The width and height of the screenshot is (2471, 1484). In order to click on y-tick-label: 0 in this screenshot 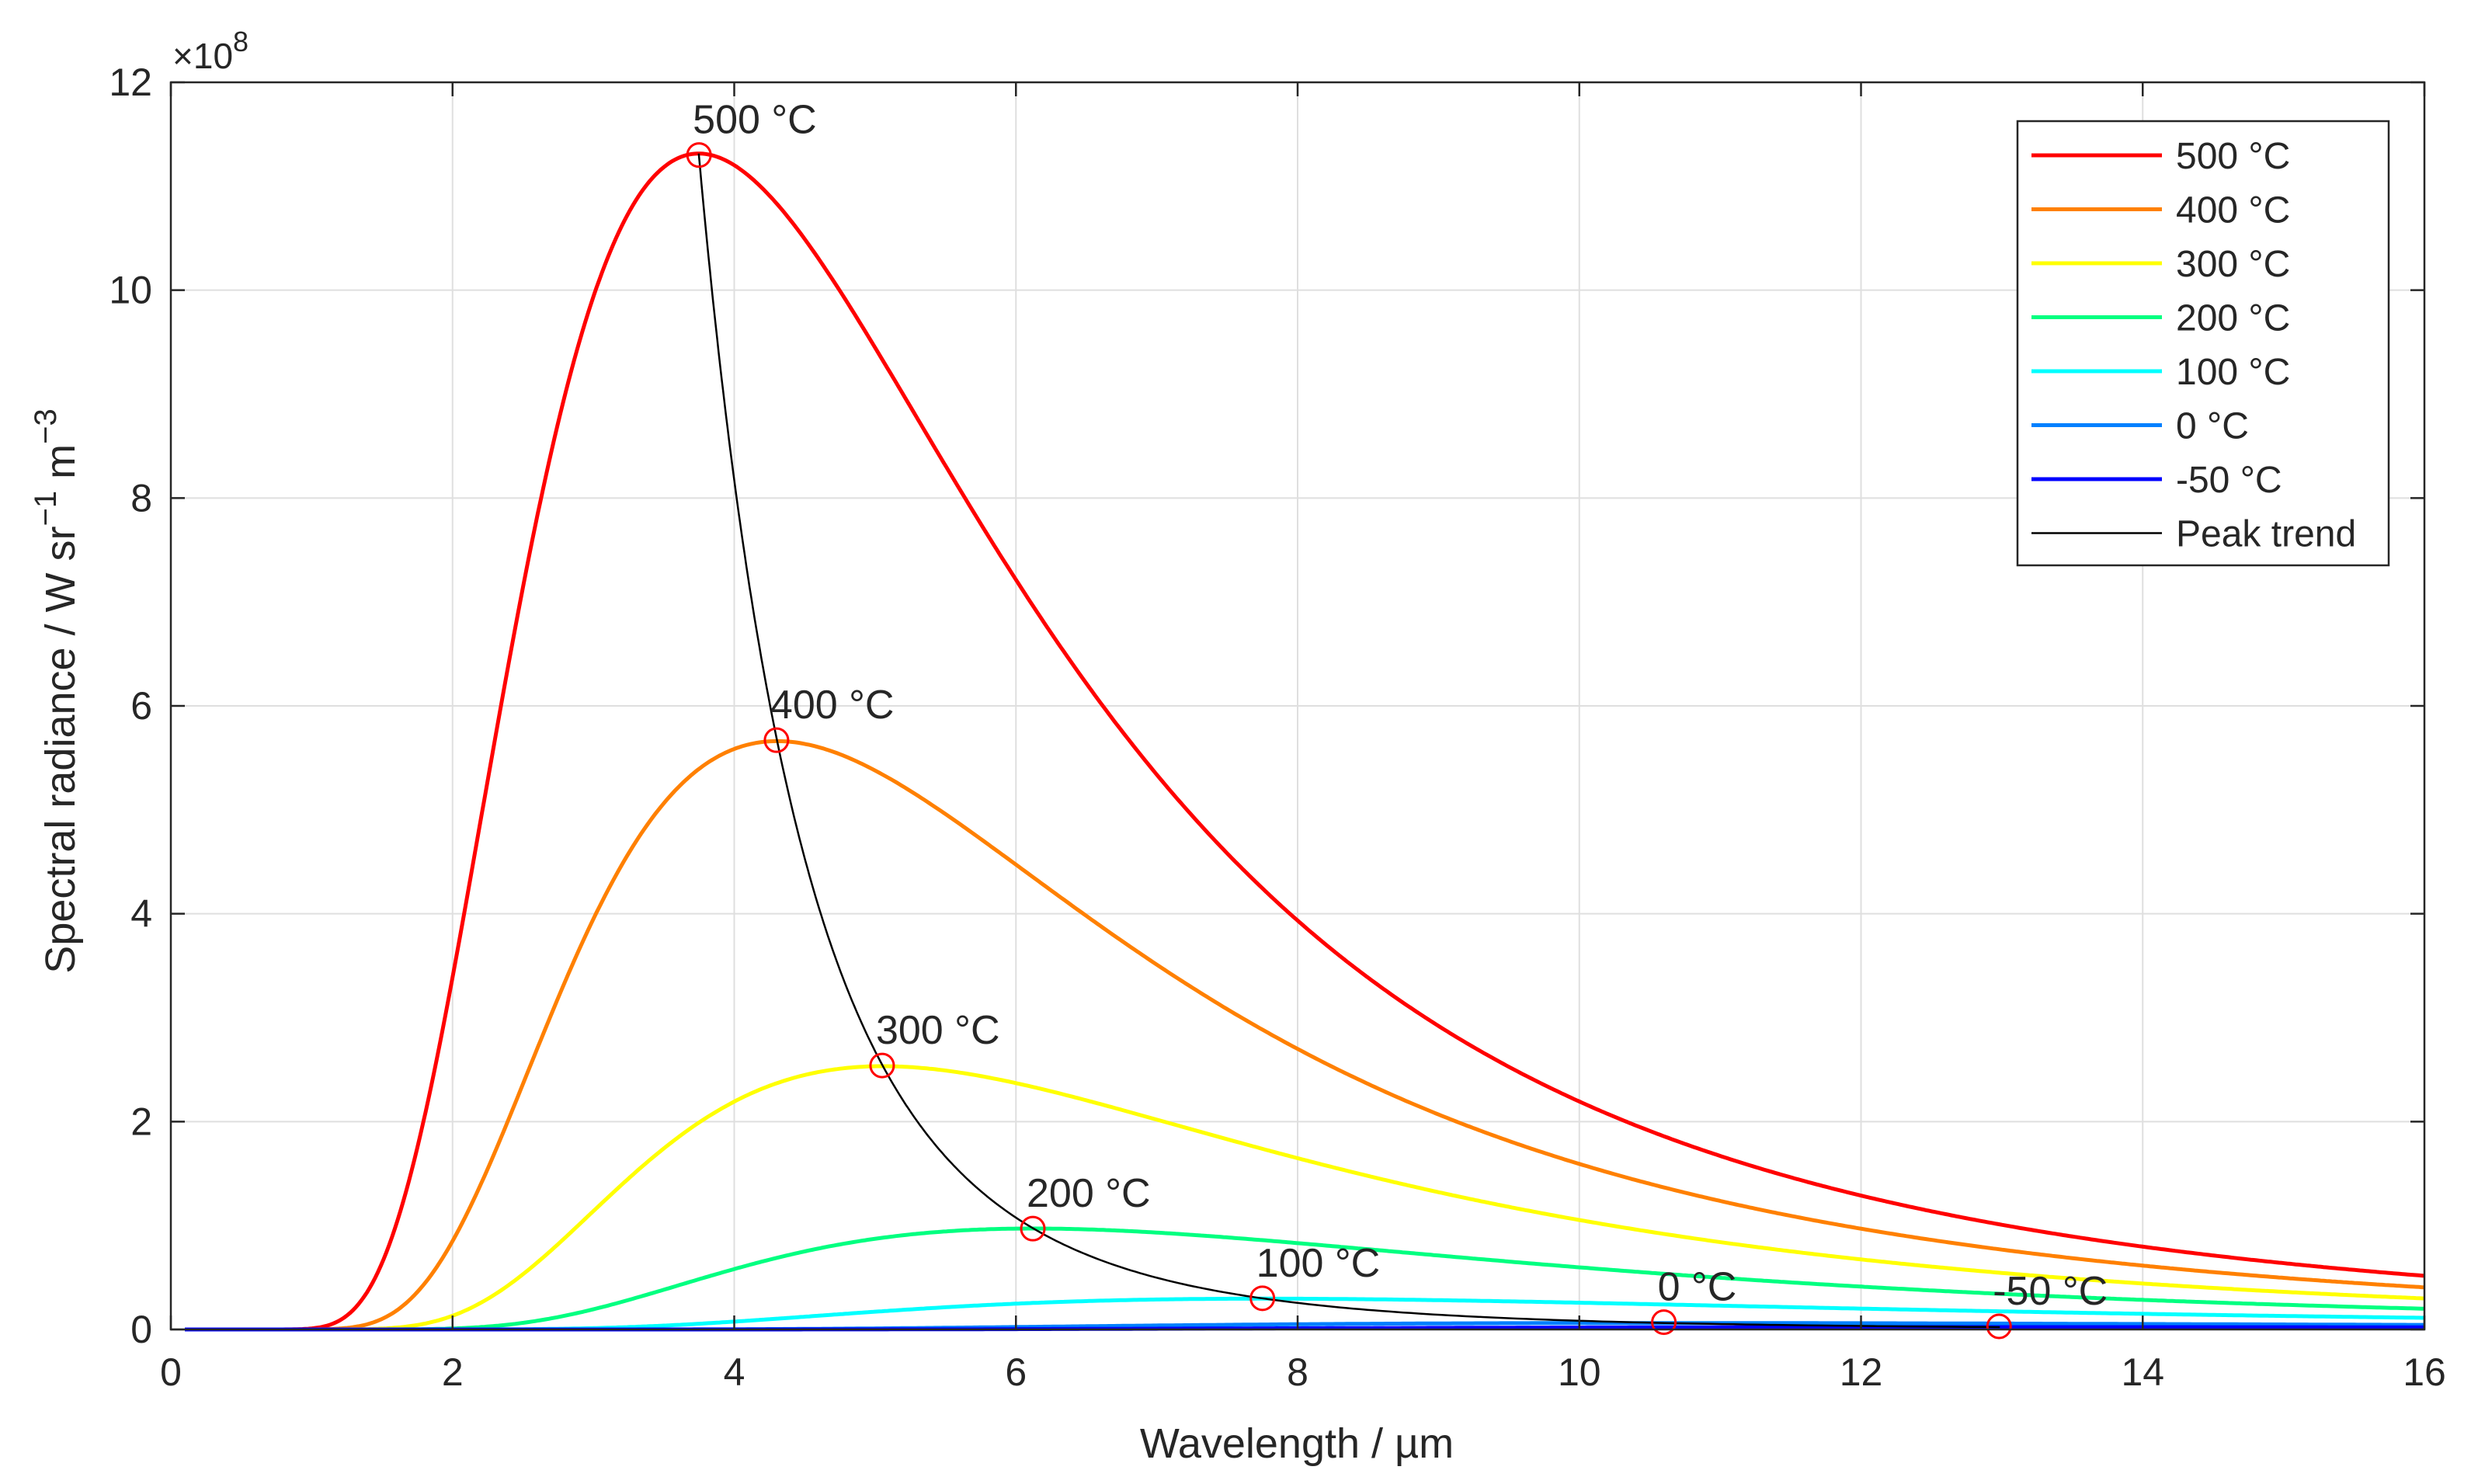, I will do `click(141, 1329)`.